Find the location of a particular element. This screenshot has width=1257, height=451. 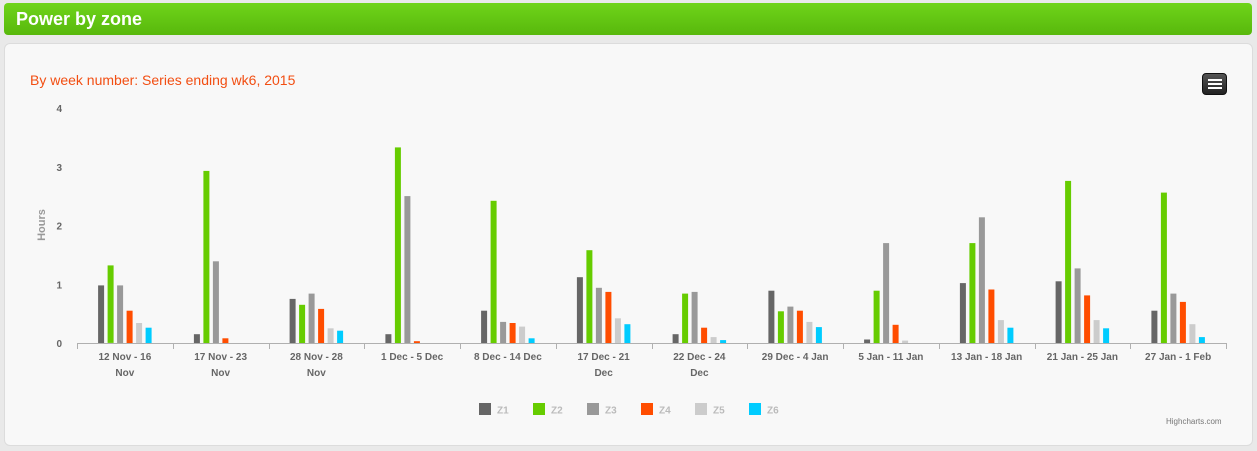

x-tick-label: 17 Nov - 23 is located at coordinates (220, 357).